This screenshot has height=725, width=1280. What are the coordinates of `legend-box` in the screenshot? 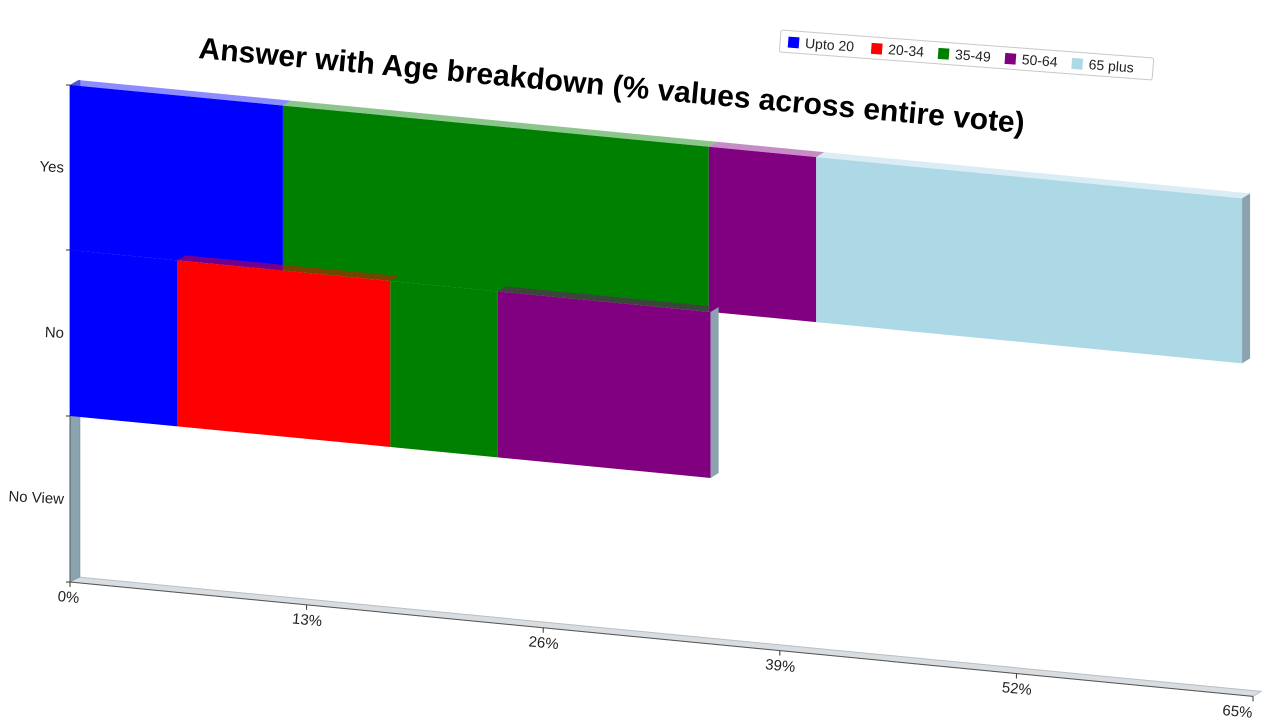 It's located at (966, 55).